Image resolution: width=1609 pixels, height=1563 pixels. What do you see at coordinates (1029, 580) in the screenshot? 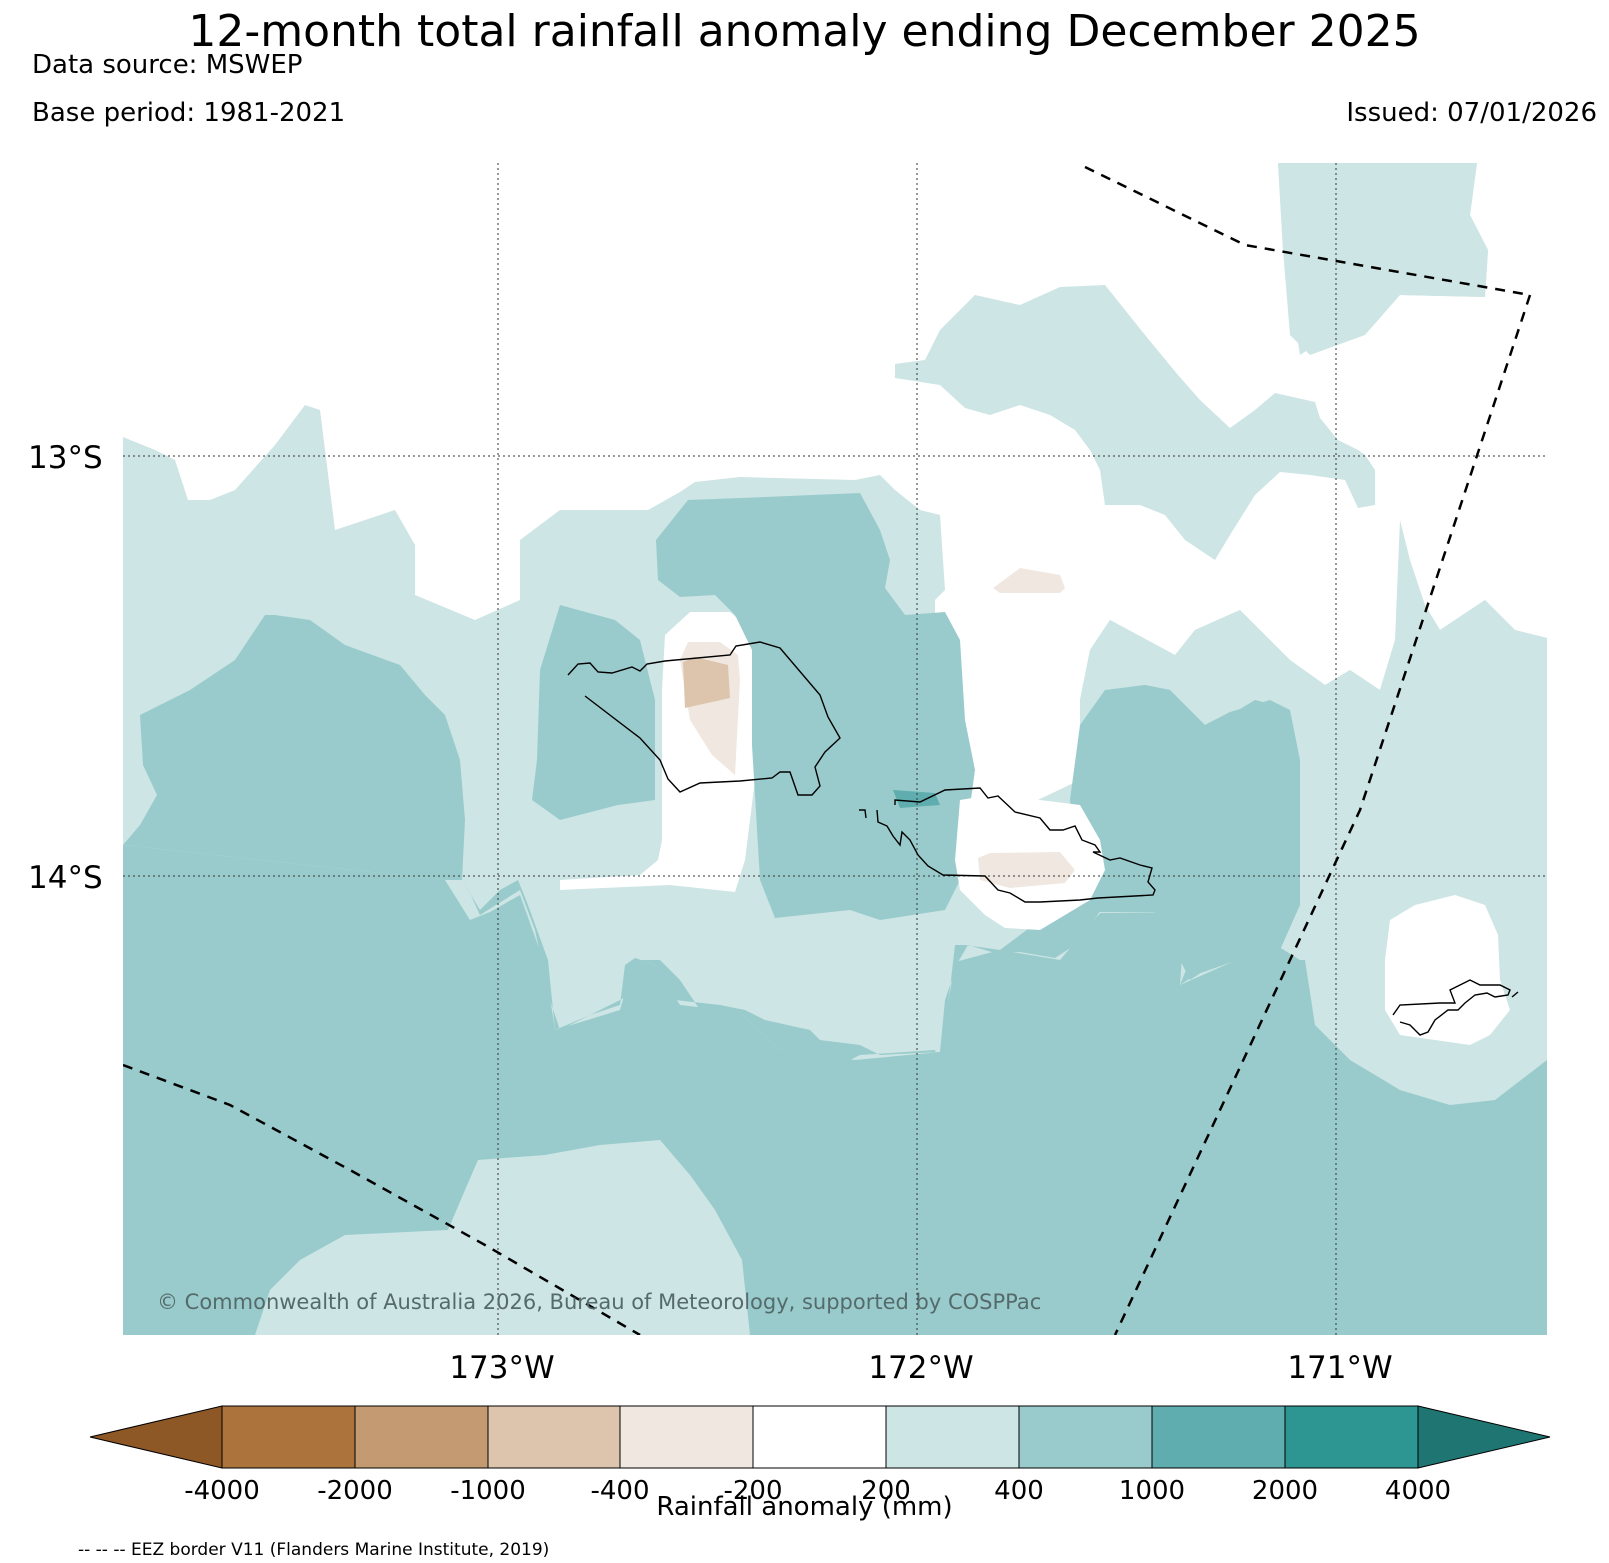
I see `anomaly-region-dry-north` at bounding box center [1029, 580].